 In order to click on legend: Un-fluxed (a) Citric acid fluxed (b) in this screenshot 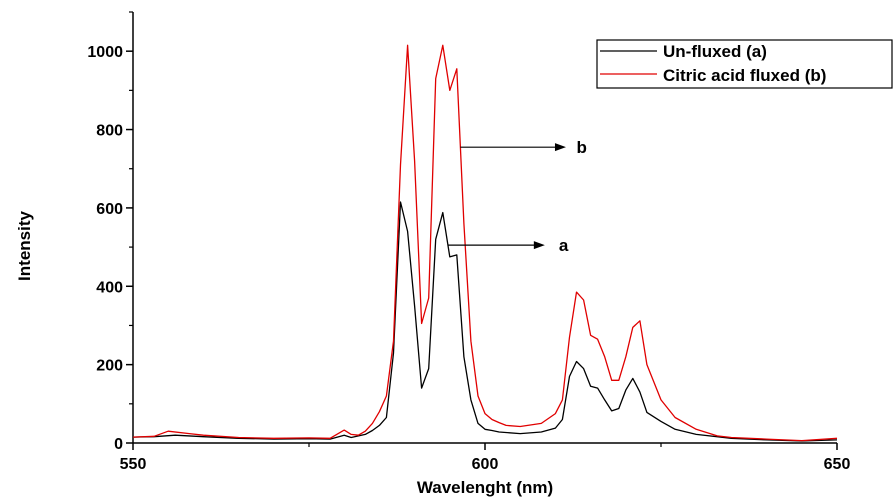, I will do `click(744, 64)`.